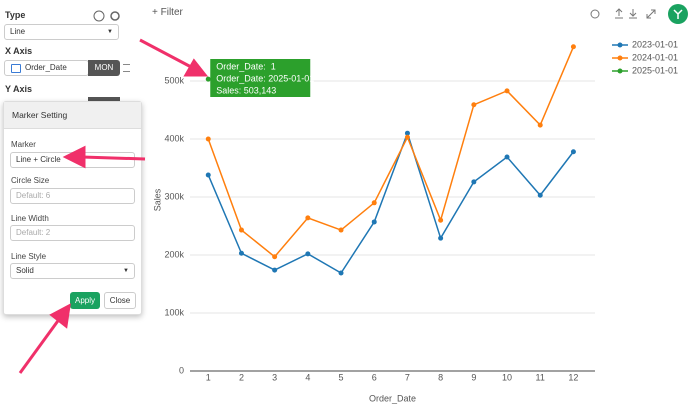  Describe the element at coordinates (72, 233) in the screenshot. I see `line-width-input: Default: 2` at that location.